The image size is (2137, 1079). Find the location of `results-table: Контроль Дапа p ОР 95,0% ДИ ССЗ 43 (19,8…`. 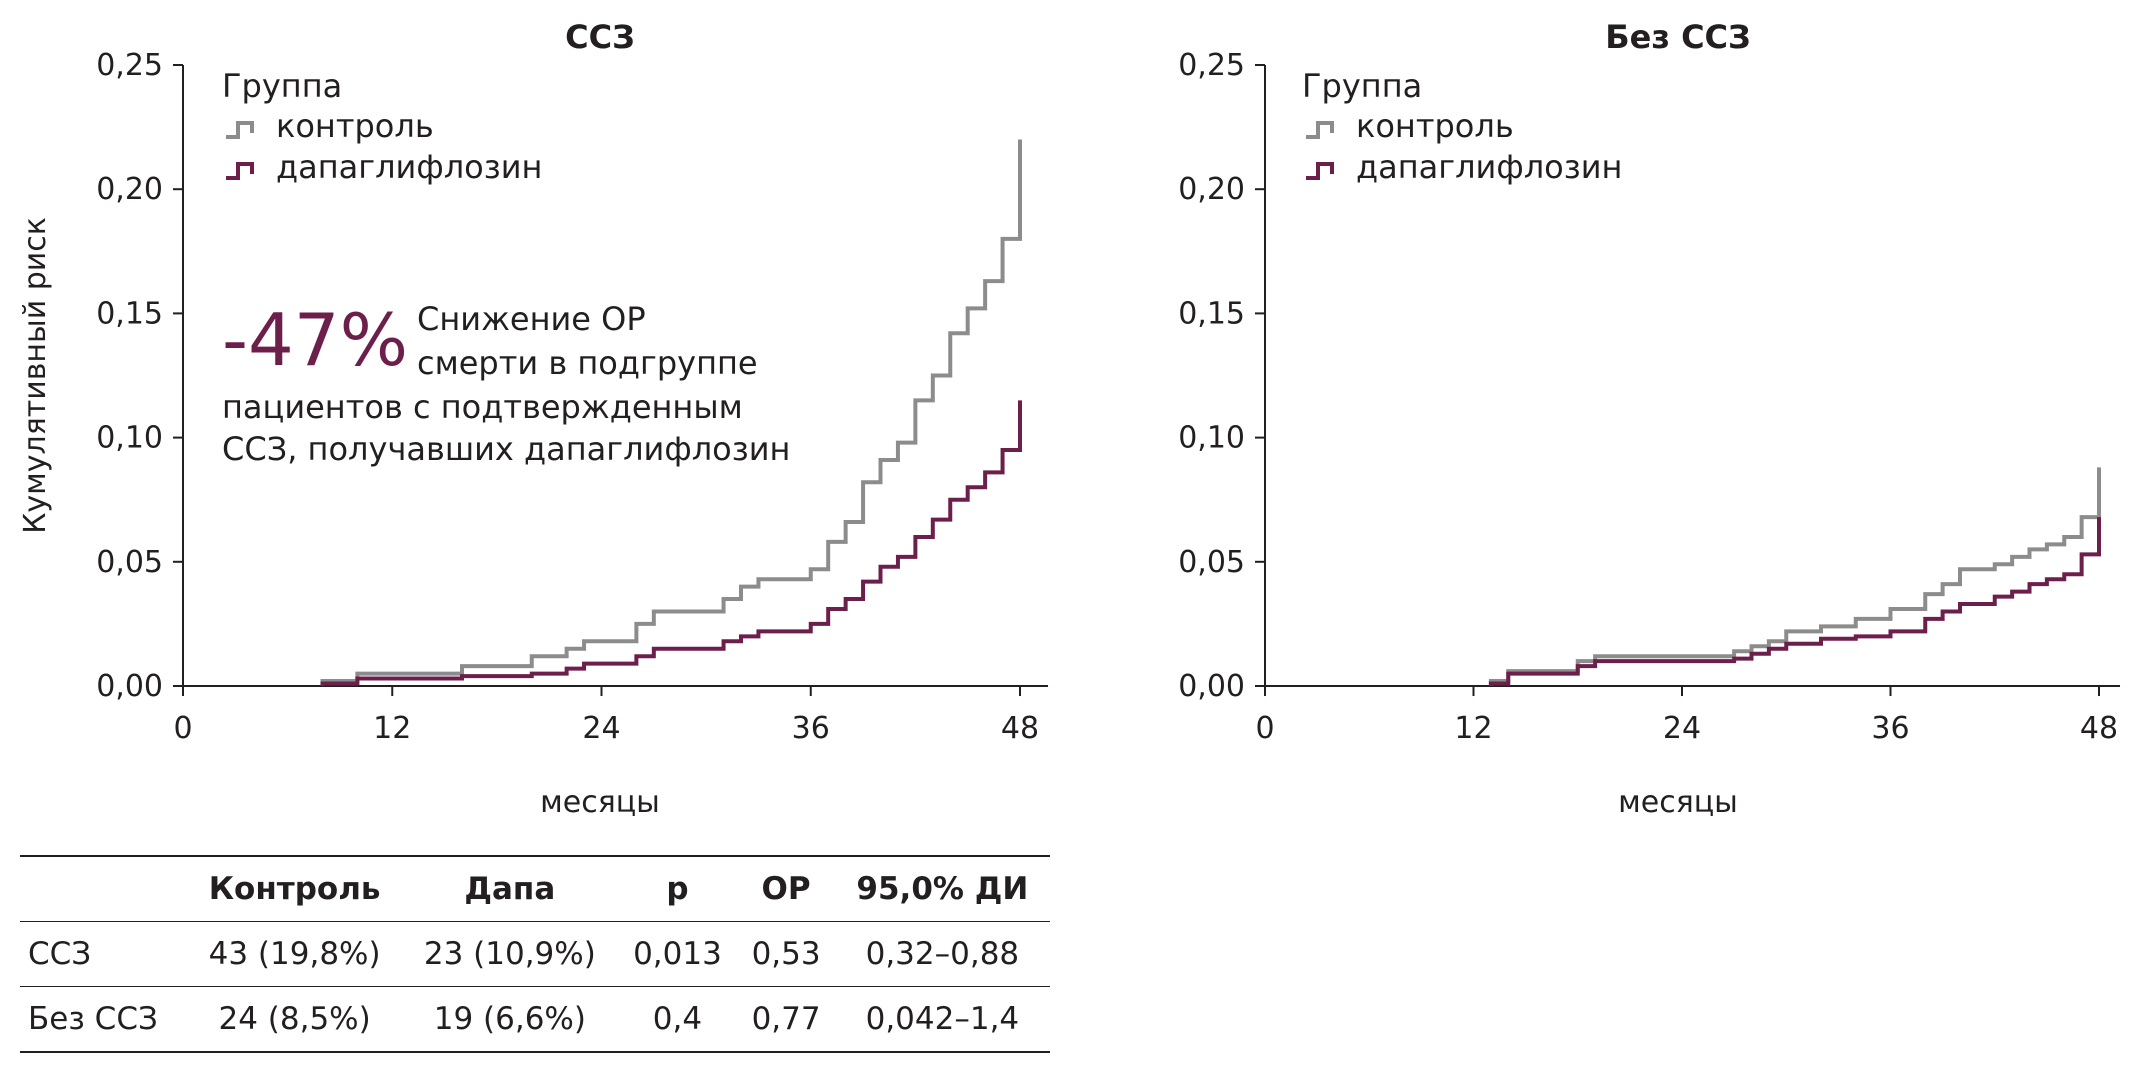

results-table: Контроль Дапа p ОР 95,0% ДИ ССЗ 43 (19,8… is located at coordinates (535, 954).